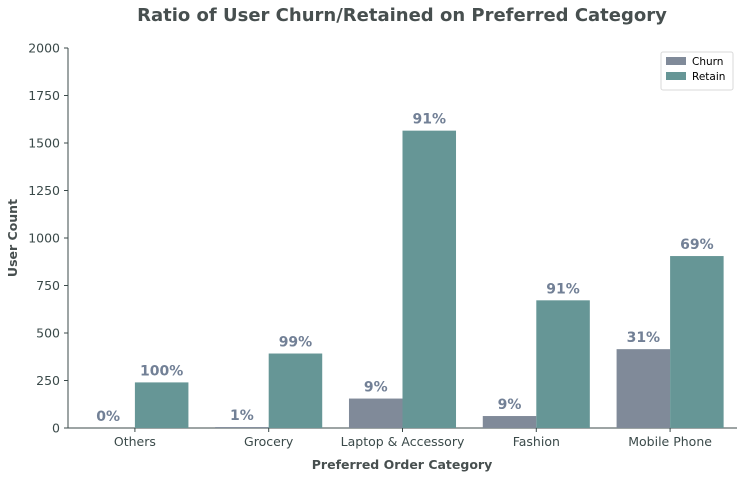 The width and height of the screenshot is (744, 478). What do you see at coordinates (676, 76) in the screenshot?
I see `legend-swatch-retain` at bounding box center [676, 76].